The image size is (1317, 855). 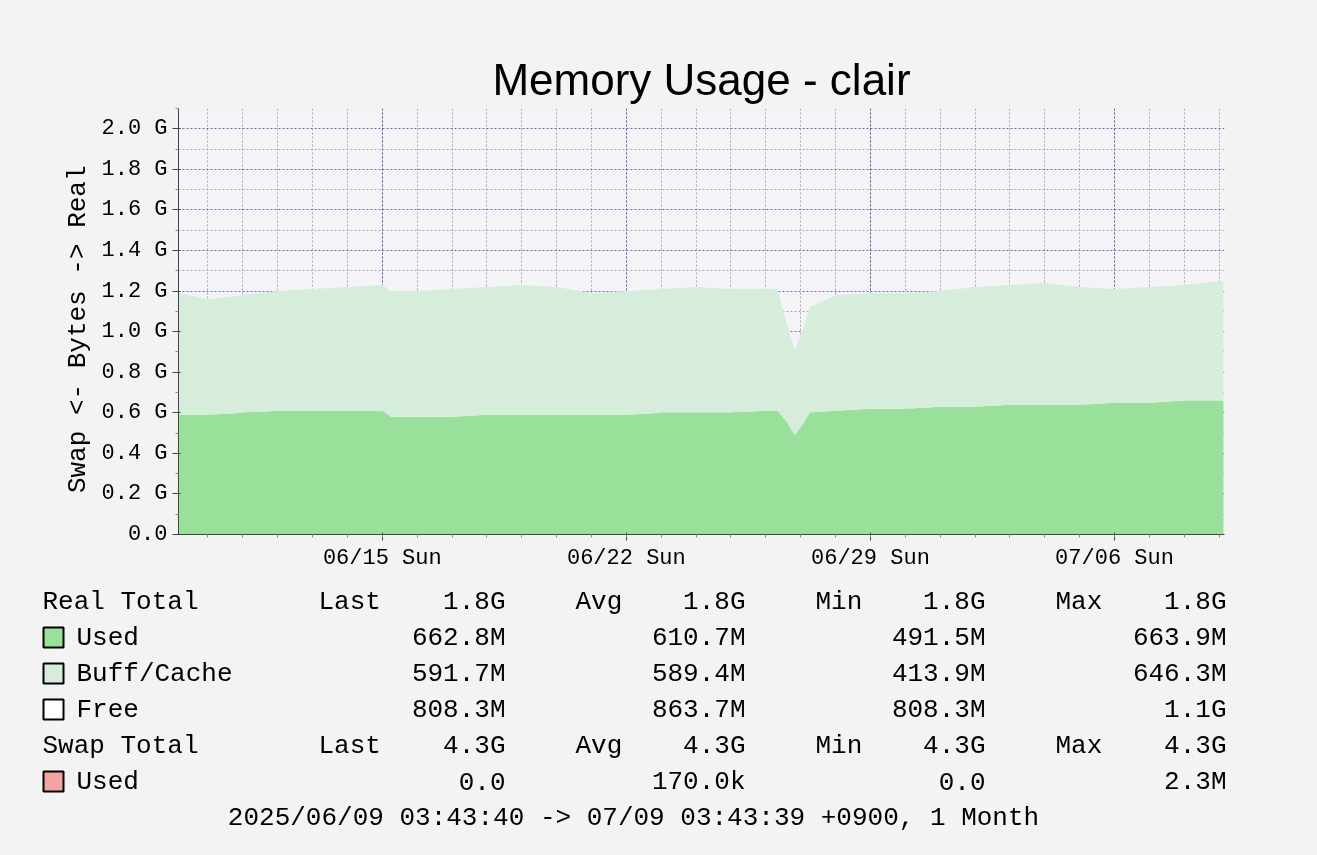 I want to click on text: 0.0 170.0k 0.0 2.3M, so click(x=842, y=782).